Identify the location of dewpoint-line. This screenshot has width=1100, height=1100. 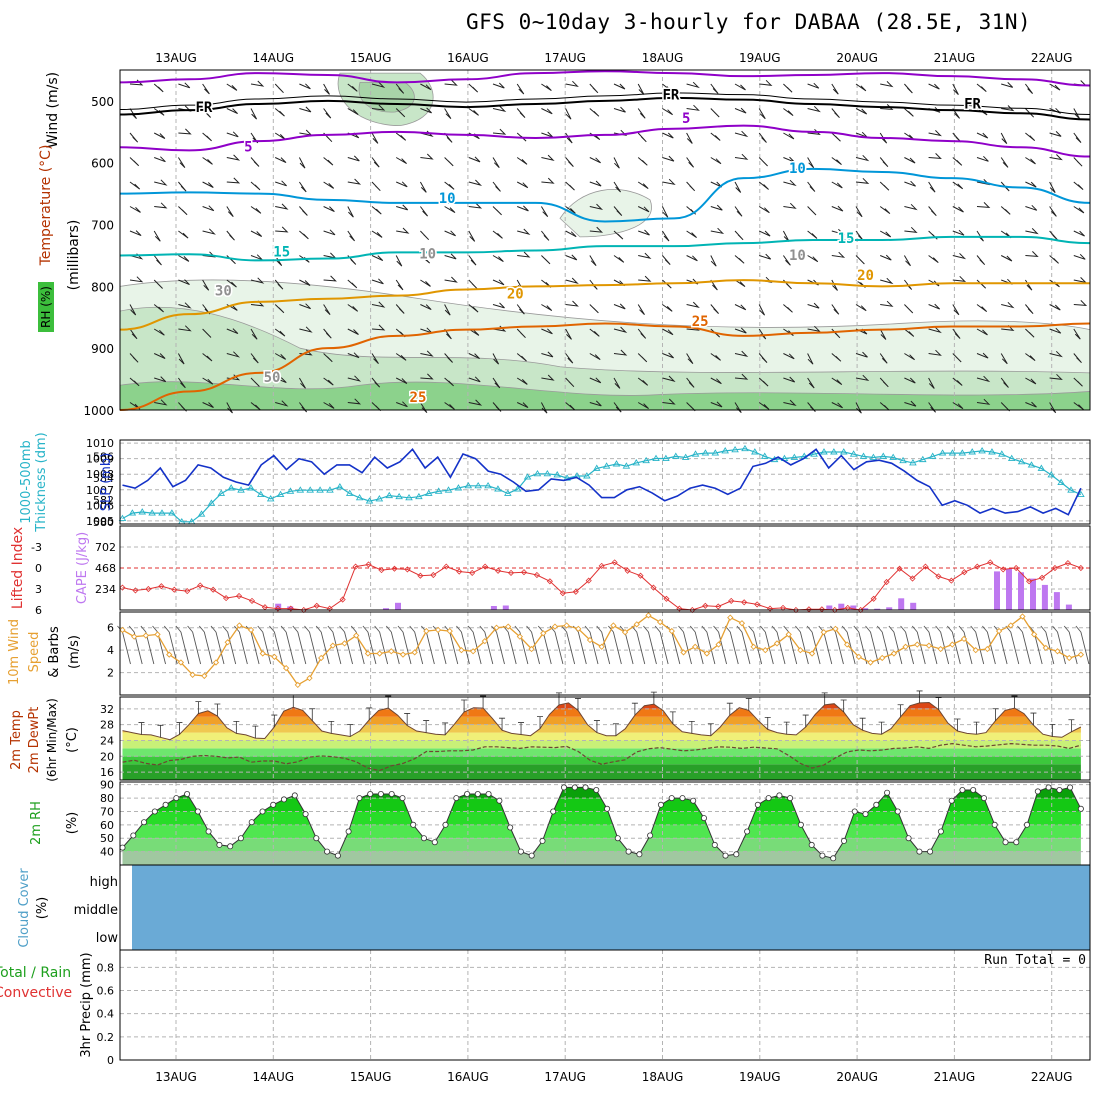
(602, 757).